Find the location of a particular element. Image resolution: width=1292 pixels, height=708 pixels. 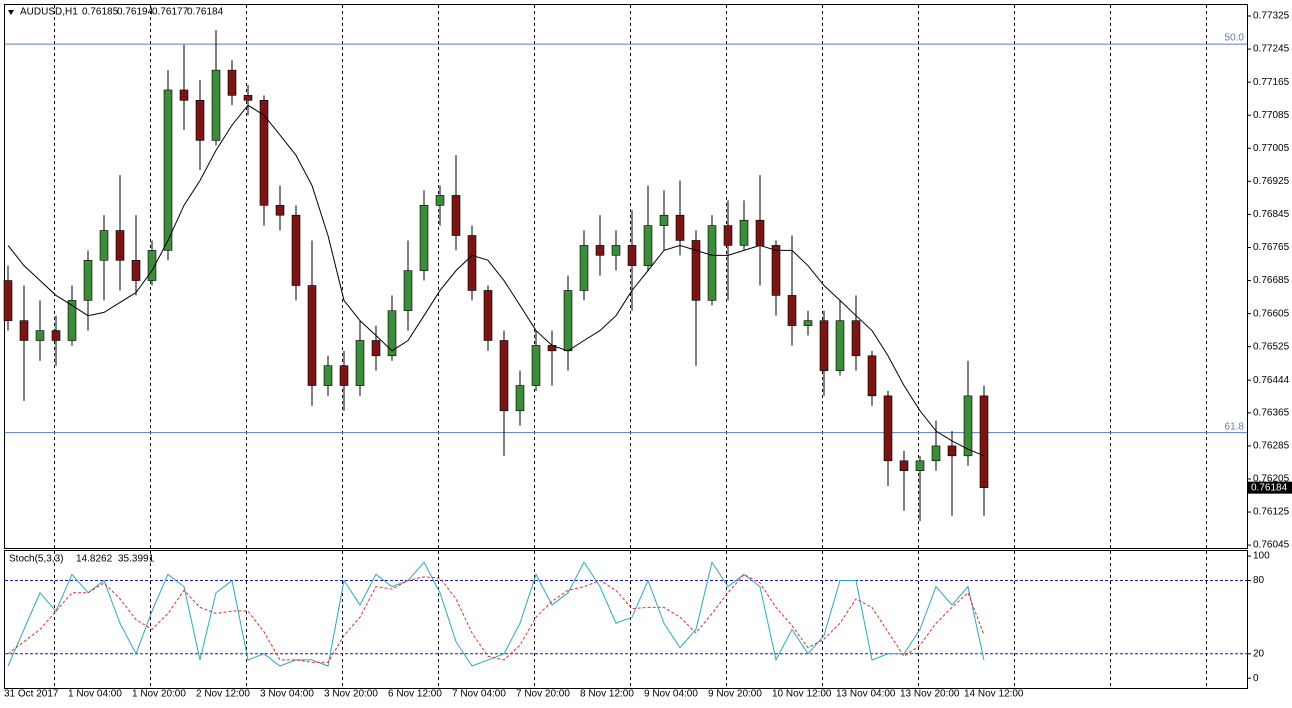

y-tick-label: 0.77005 is located at coordinates (1271, 148).